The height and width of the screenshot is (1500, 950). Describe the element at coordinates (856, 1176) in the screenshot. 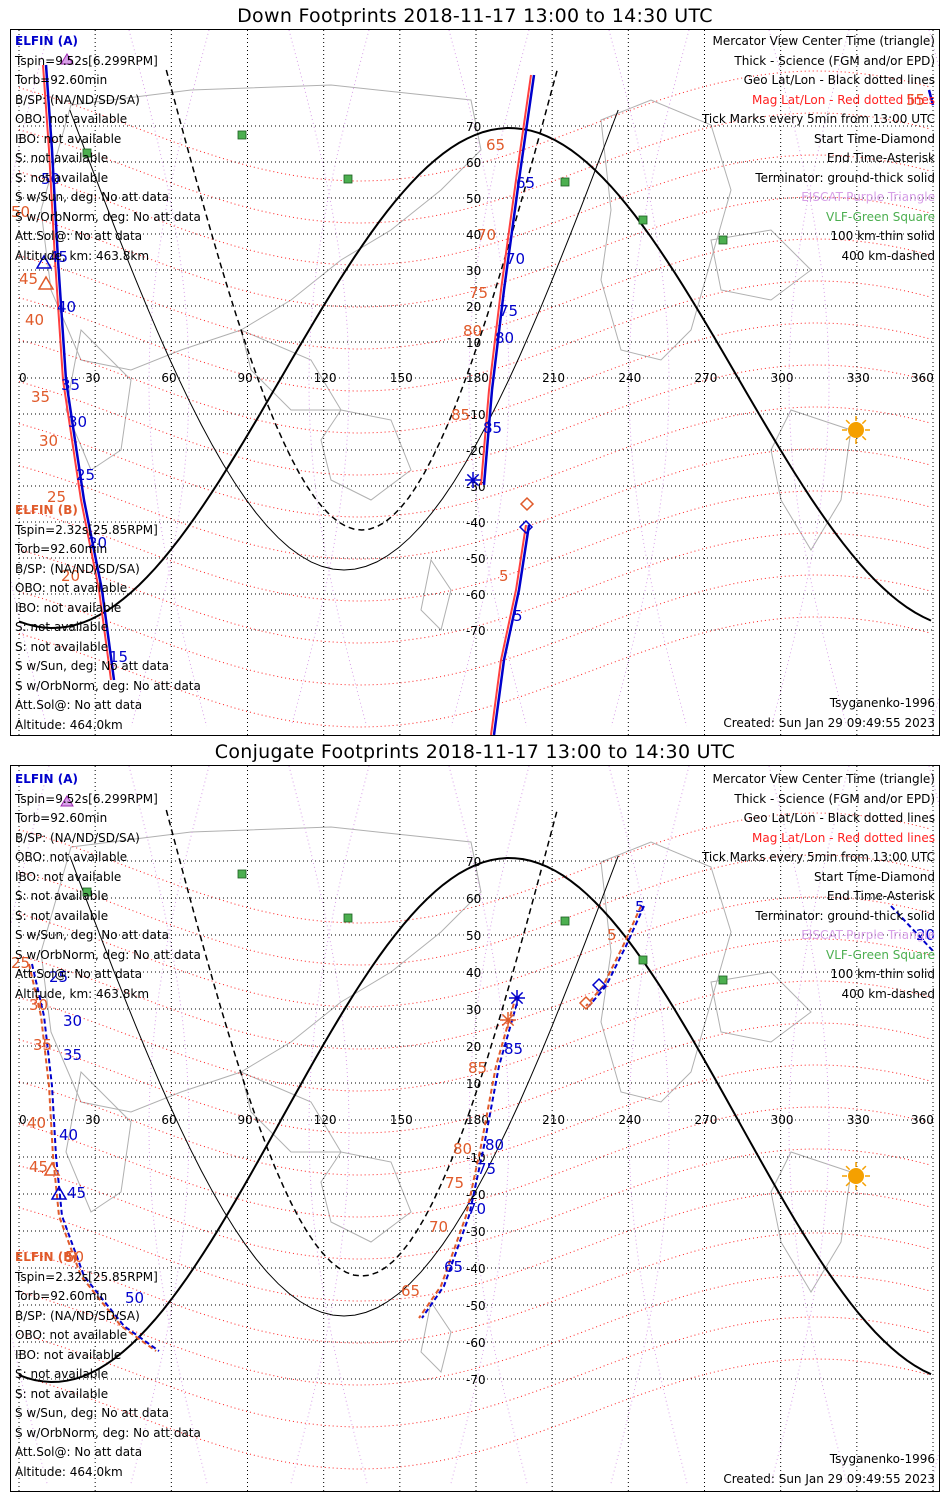

I see `sun-icon` at that location.